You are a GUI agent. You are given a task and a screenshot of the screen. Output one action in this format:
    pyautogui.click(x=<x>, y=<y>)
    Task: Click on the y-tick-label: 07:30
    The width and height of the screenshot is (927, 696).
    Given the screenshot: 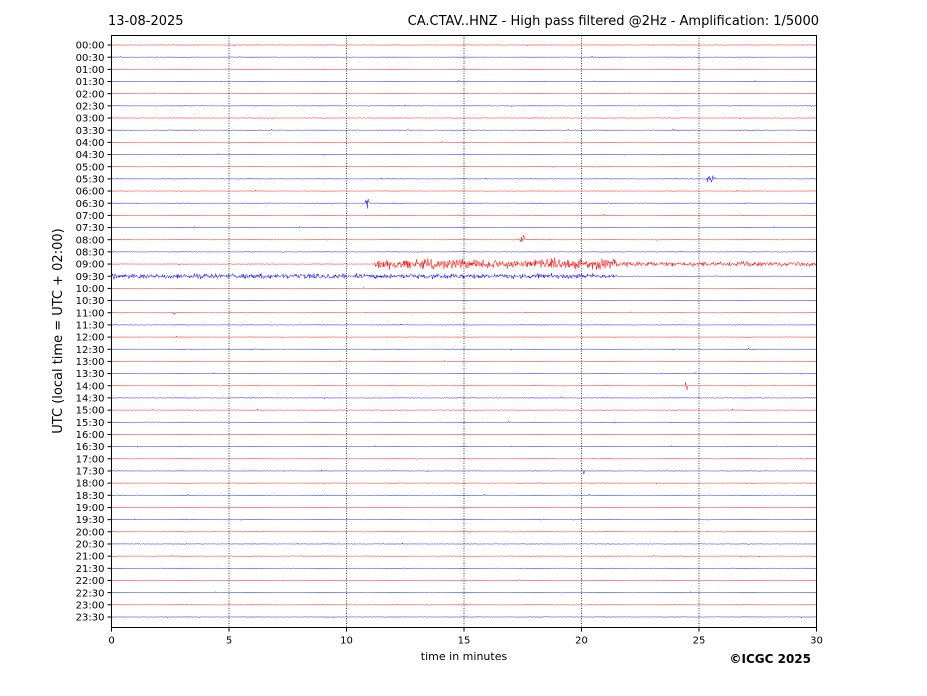 What is the action you would take?
    pyautogui.click(x=90, y=228)
    